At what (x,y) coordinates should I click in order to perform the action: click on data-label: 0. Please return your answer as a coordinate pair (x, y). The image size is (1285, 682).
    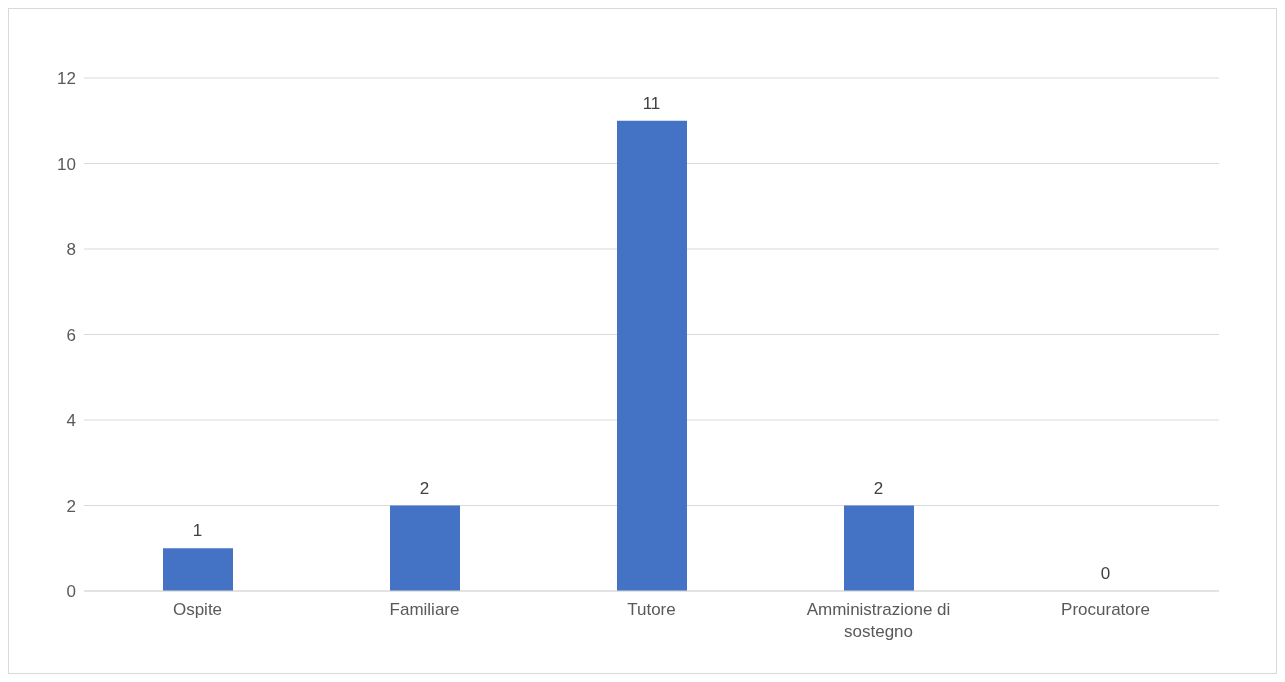
    Looking at the image, I should click on (1105, 573).